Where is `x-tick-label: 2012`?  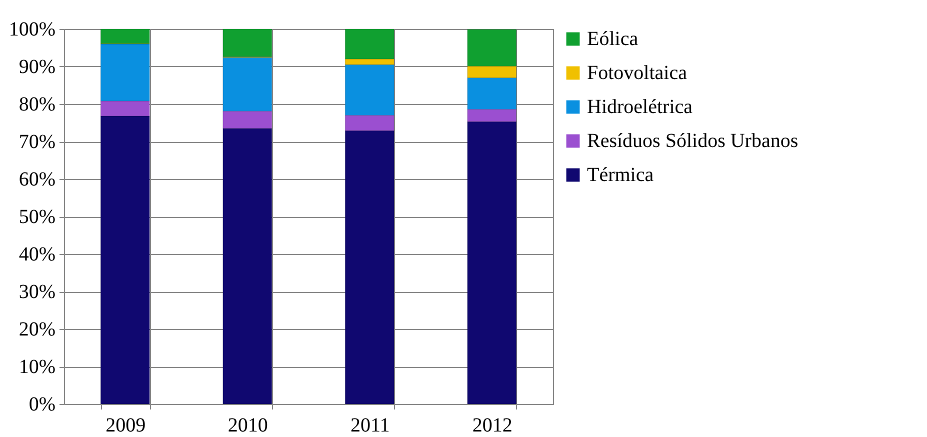
x-tick-label: 2012 is located at coordinates (492, 425).